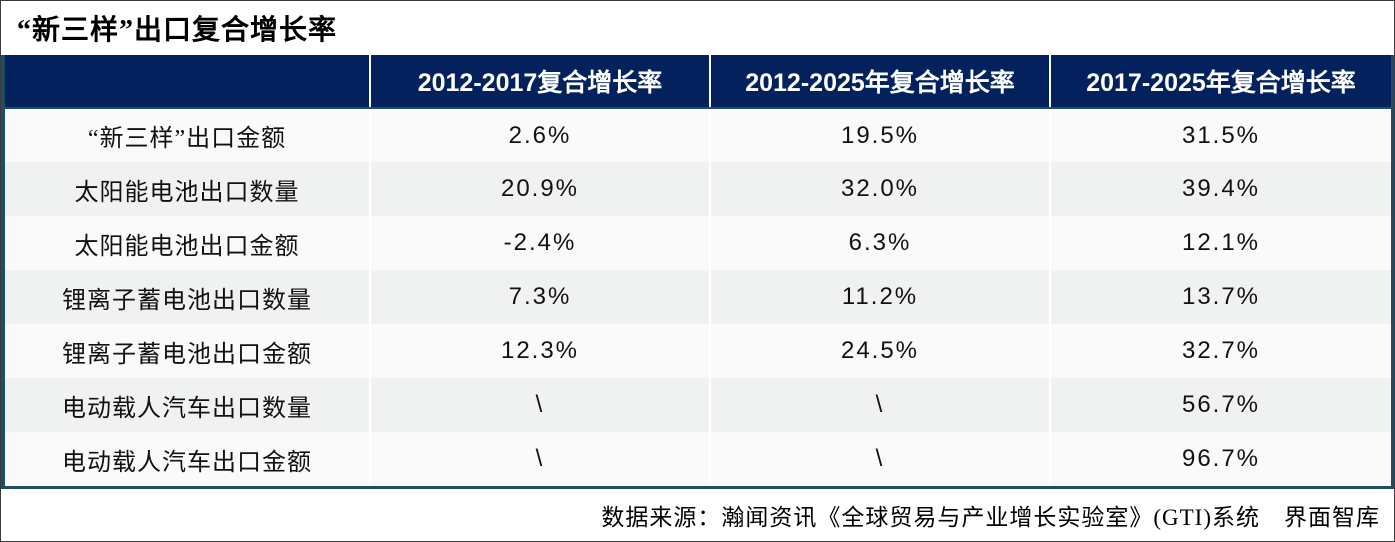  Describe the element at coordinates (1220, 351) in the screenshot. I see `value-cell: 32.7%` at that location.